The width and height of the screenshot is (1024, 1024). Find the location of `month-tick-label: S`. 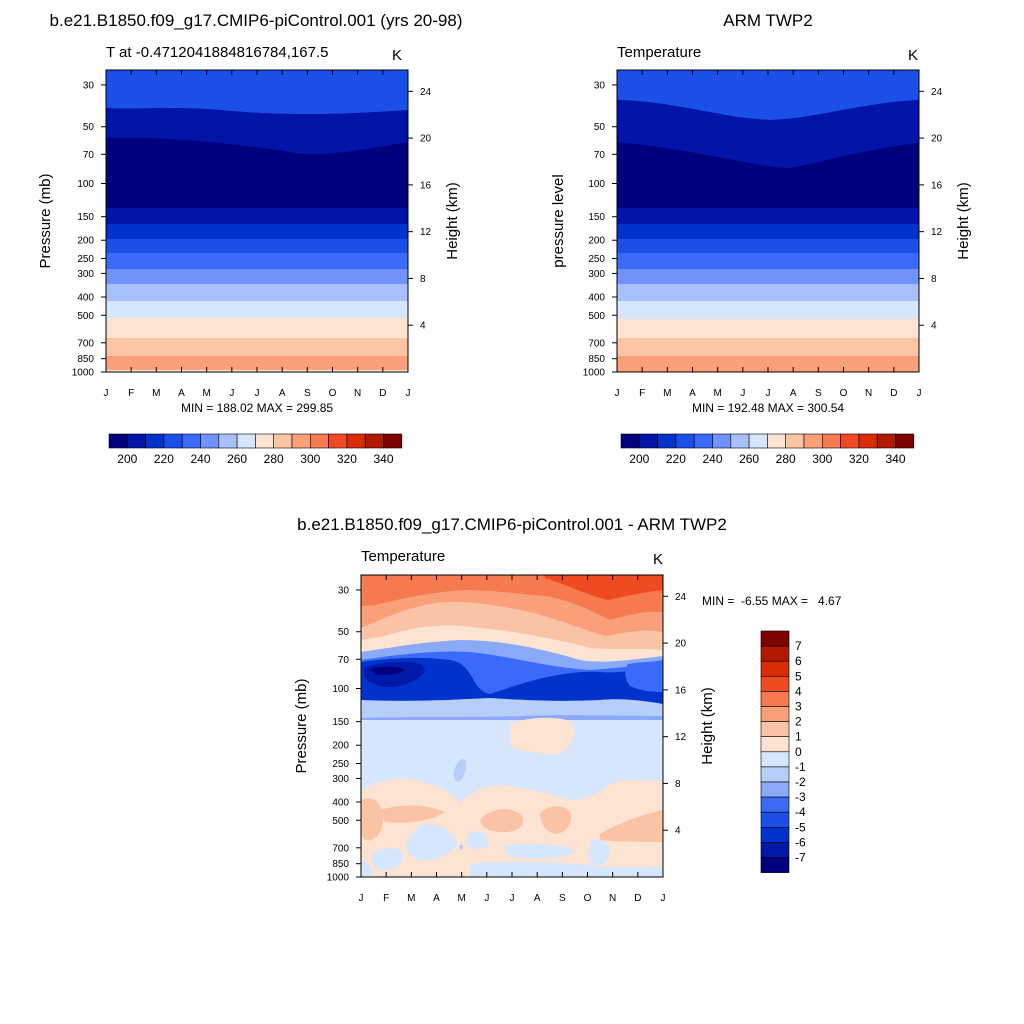

month-tick-label: S is located at coordinates (818, 393).